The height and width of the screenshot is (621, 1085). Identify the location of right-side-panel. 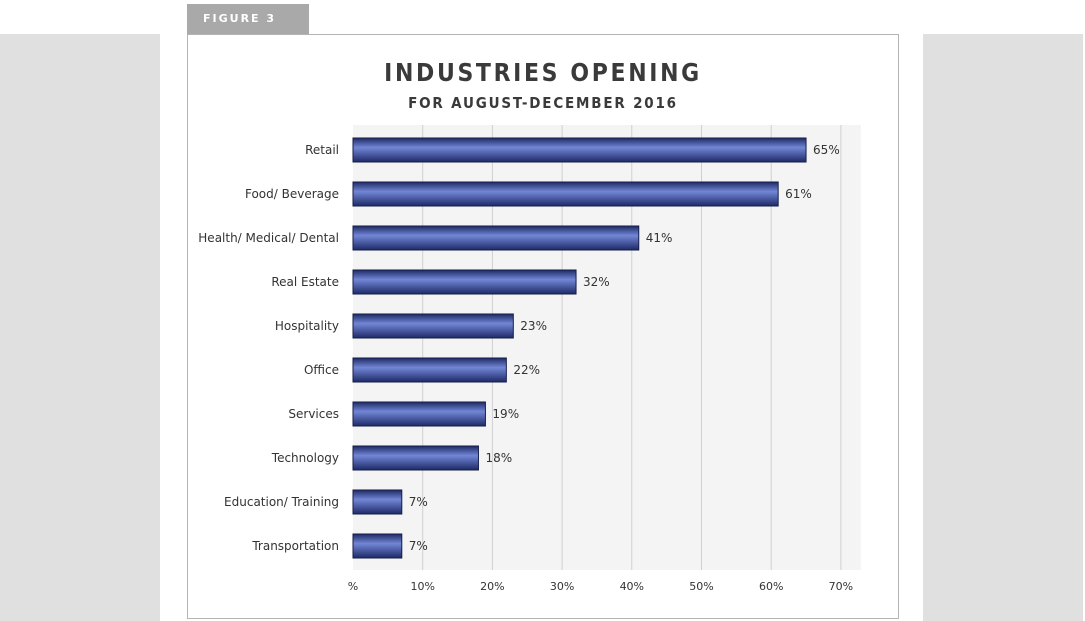
(1003, 327).